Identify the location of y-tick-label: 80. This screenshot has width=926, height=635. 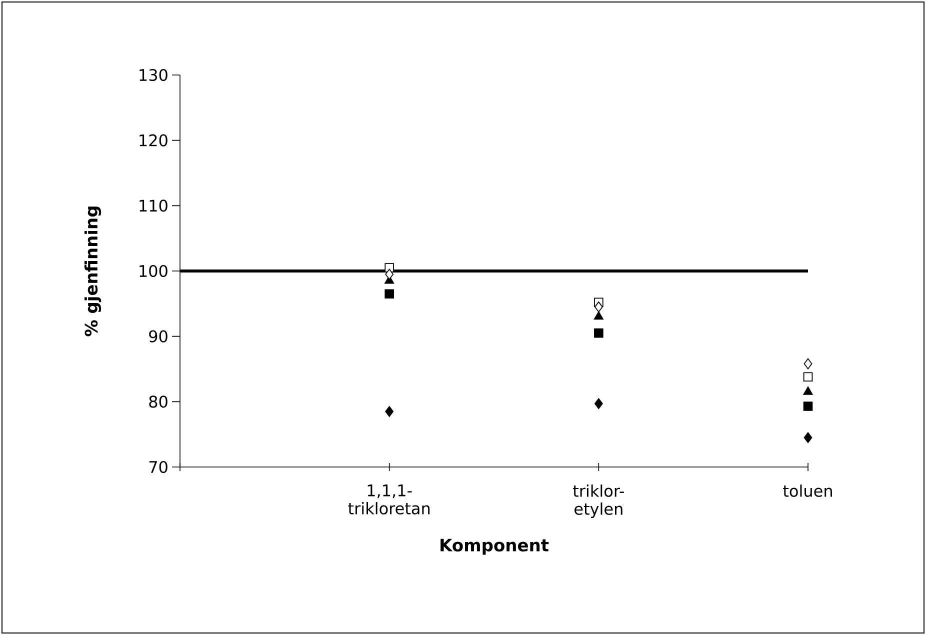
(158, 402).